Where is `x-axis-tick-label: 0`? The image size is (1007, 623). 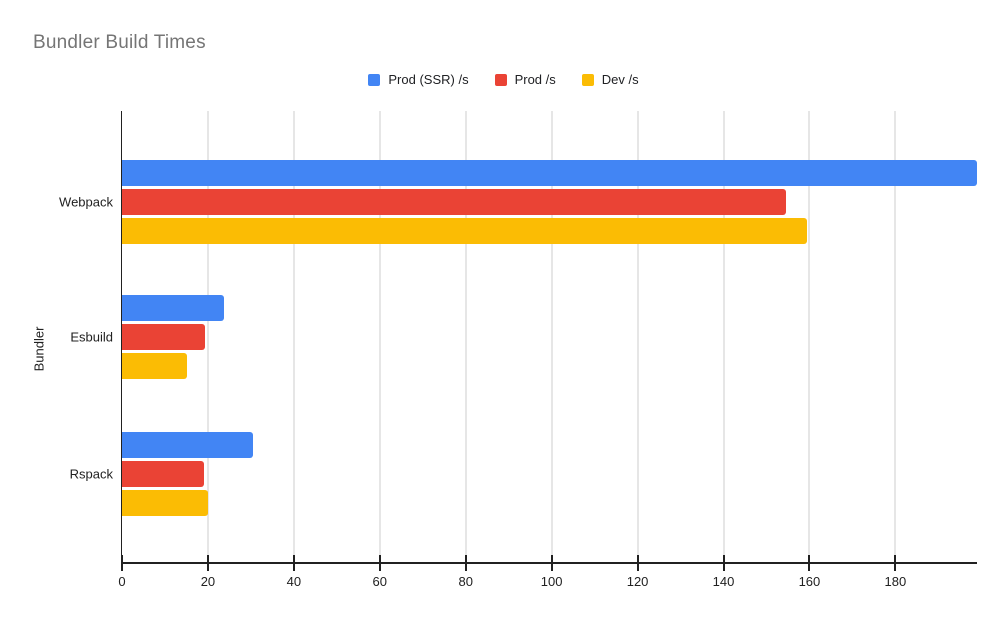
x-axis-tick-label: 0 is located at coordinates (122, 581).